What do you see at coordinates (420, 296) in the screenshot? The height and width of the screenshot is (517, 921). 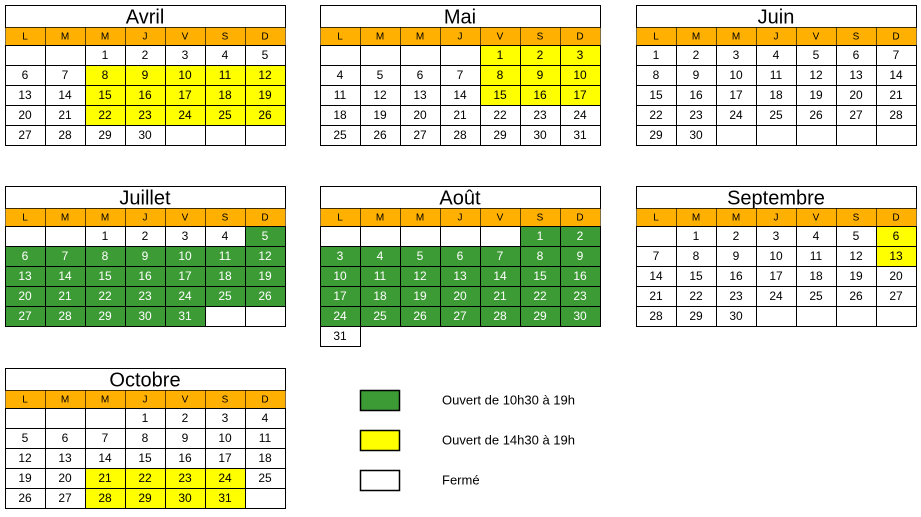 I see `day-number: 19` at bounding box center [420, 296].